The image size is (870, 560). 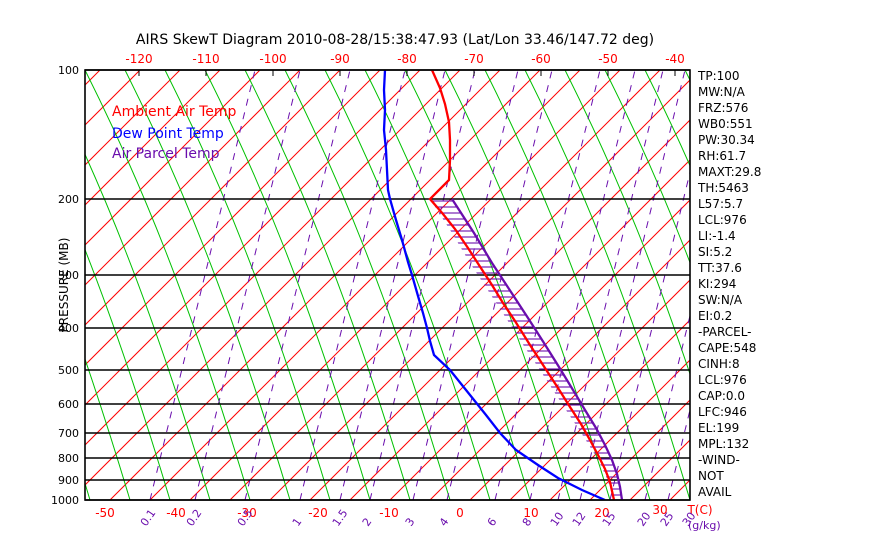 I want to click on mix-tick-10: 10, so click(x=557, y=519).